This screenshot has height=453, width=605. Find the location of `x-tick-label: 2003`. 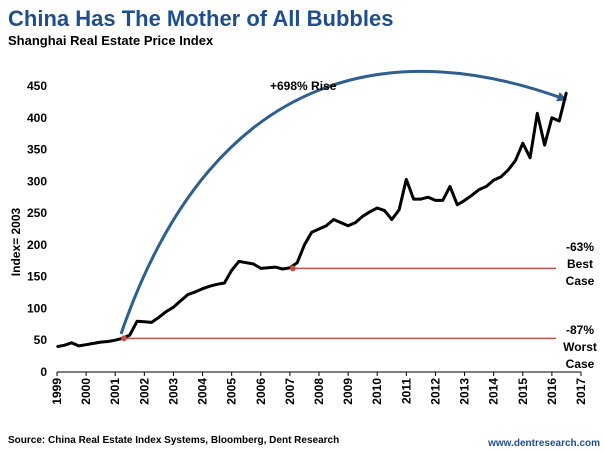

x-tick-label: 2003 is located at coordinates (173, 391).